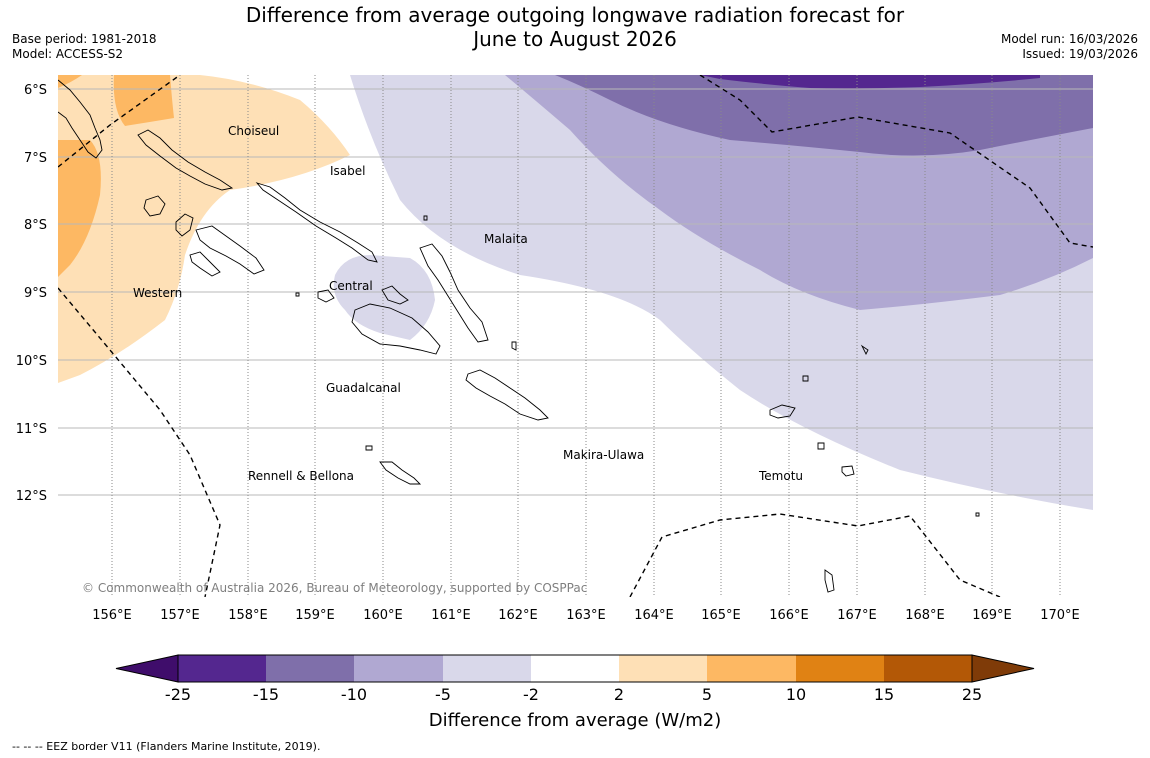 The width and height of the screenshot is (1150, 758). I want to click on region-plus5-to-plus10-west, so click(79, 208).